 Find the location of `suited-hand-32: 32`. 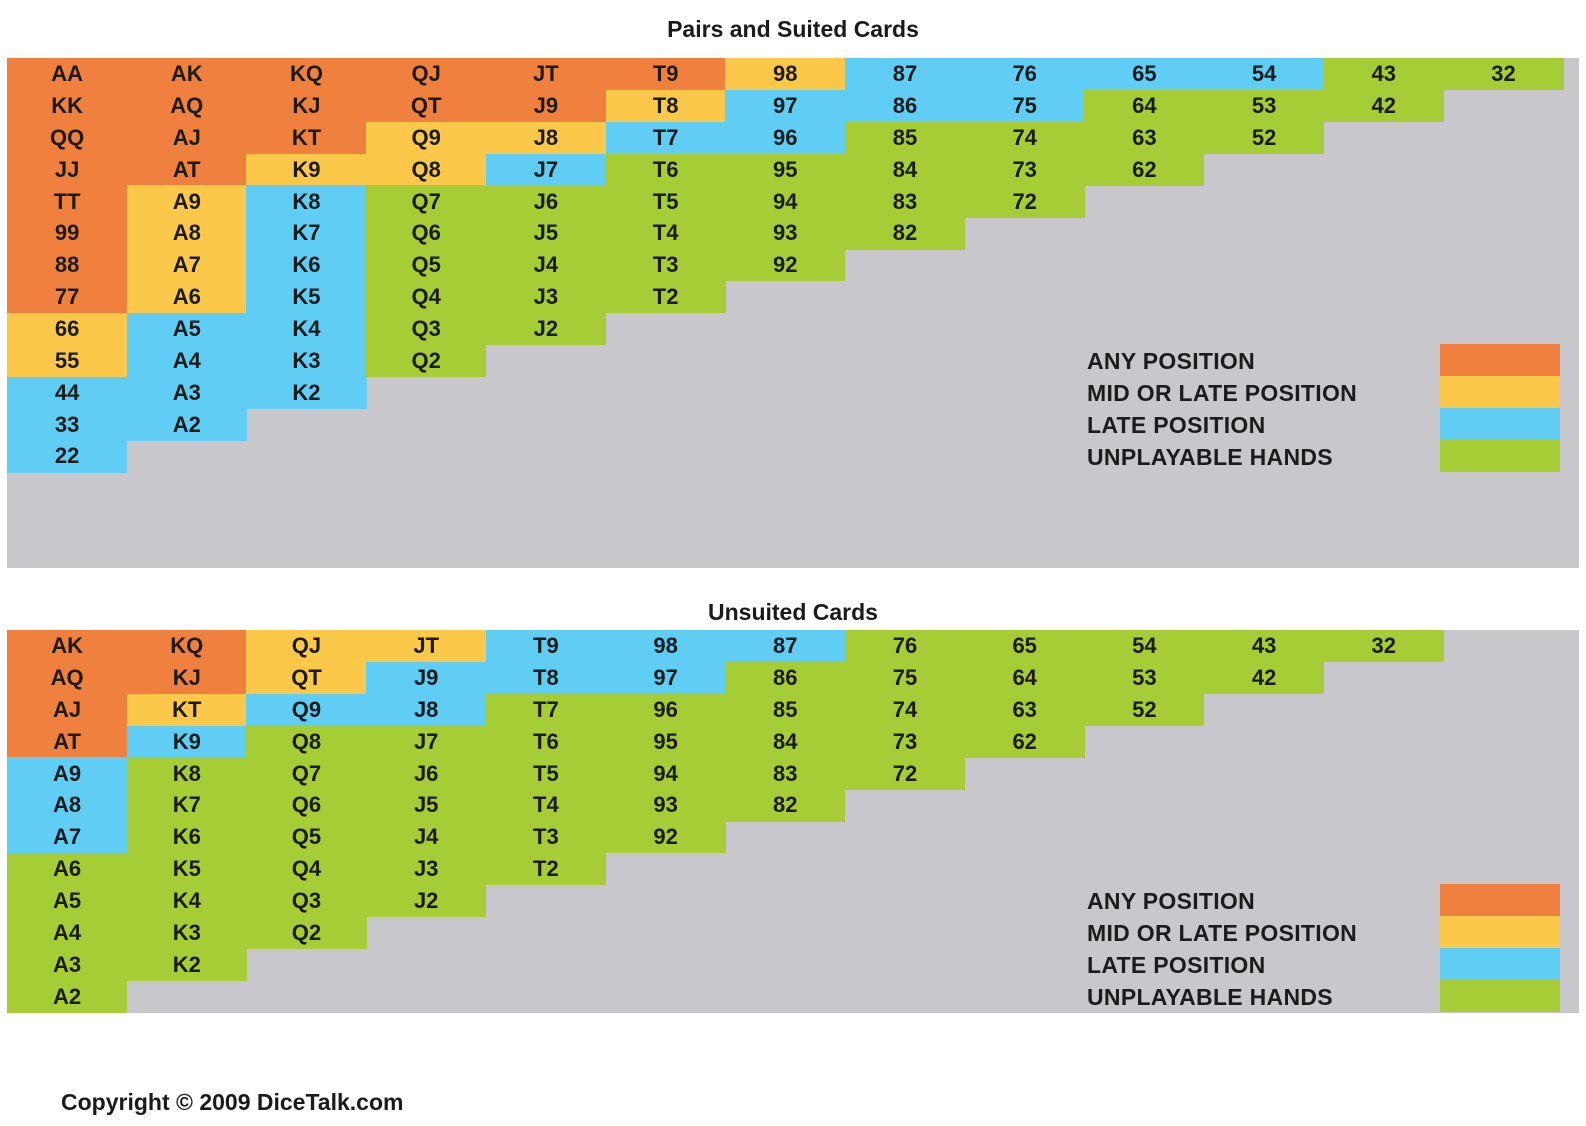

suited-hand-32: 32 is located at coordinates (1503, 74).